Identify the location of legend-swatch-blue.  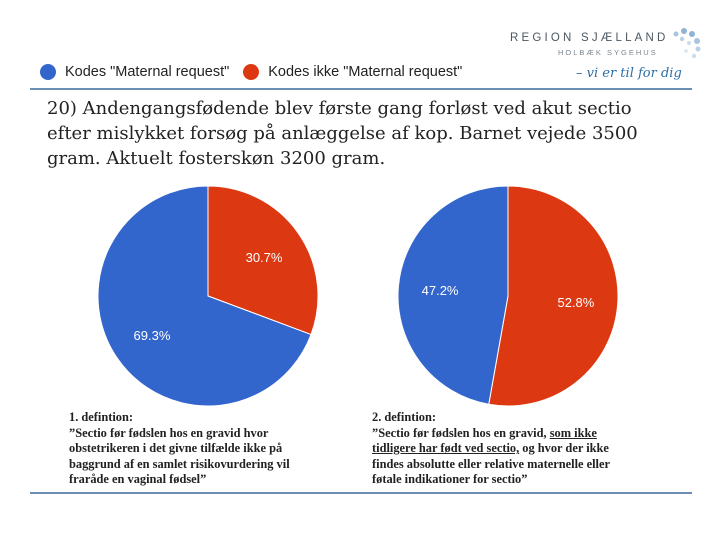
(48, 72).